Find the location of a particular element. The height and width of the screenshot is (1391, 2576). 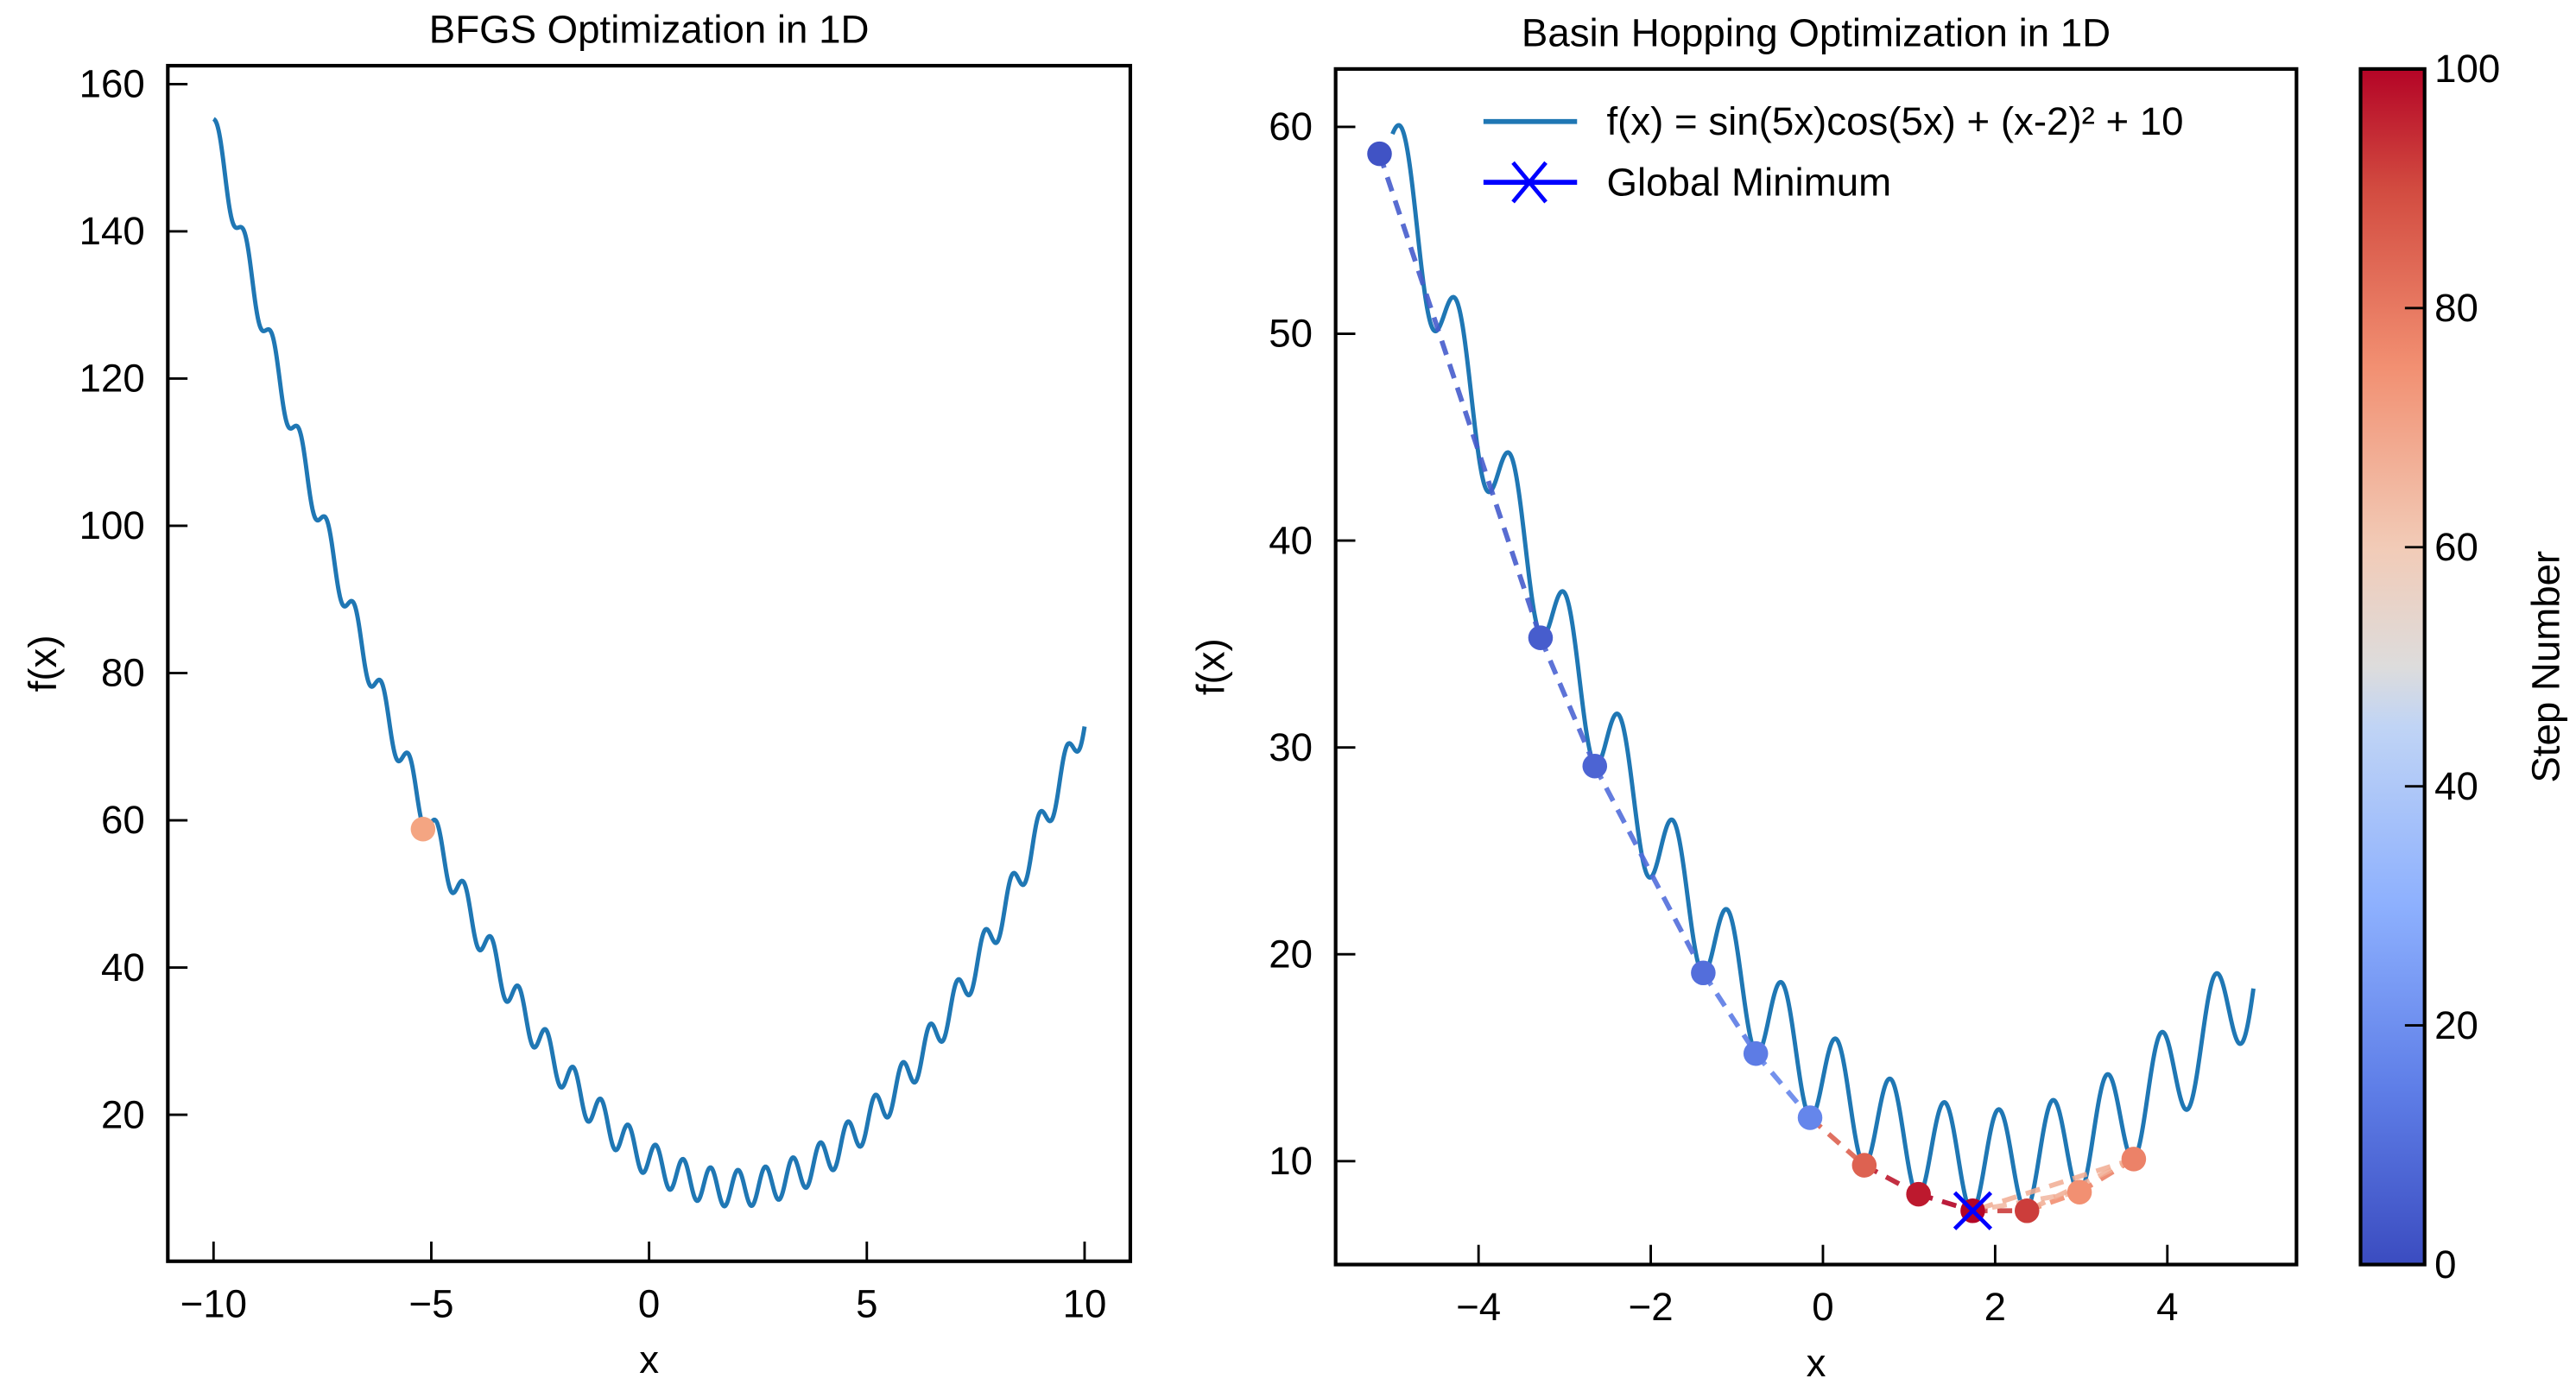

y-tick-label: 140 is located at coordinates (112, 231).